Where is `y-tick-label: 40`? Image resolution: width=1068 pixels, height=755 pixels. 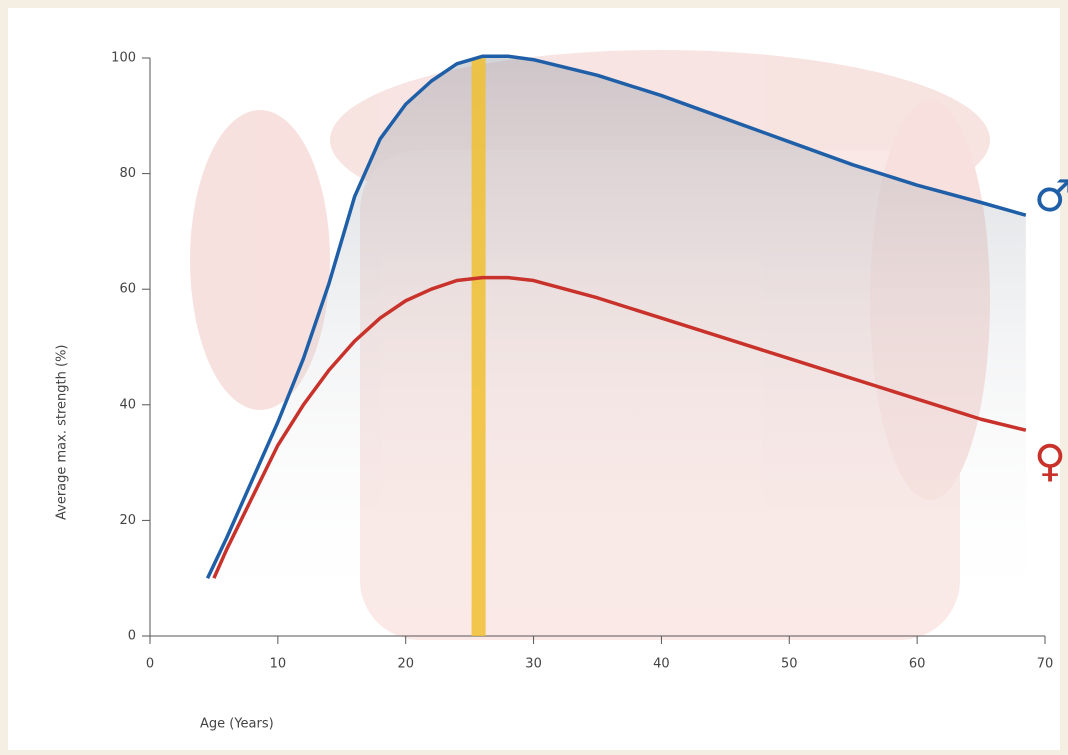
y-tick-label: 40 is located at coordinates (127, 404).